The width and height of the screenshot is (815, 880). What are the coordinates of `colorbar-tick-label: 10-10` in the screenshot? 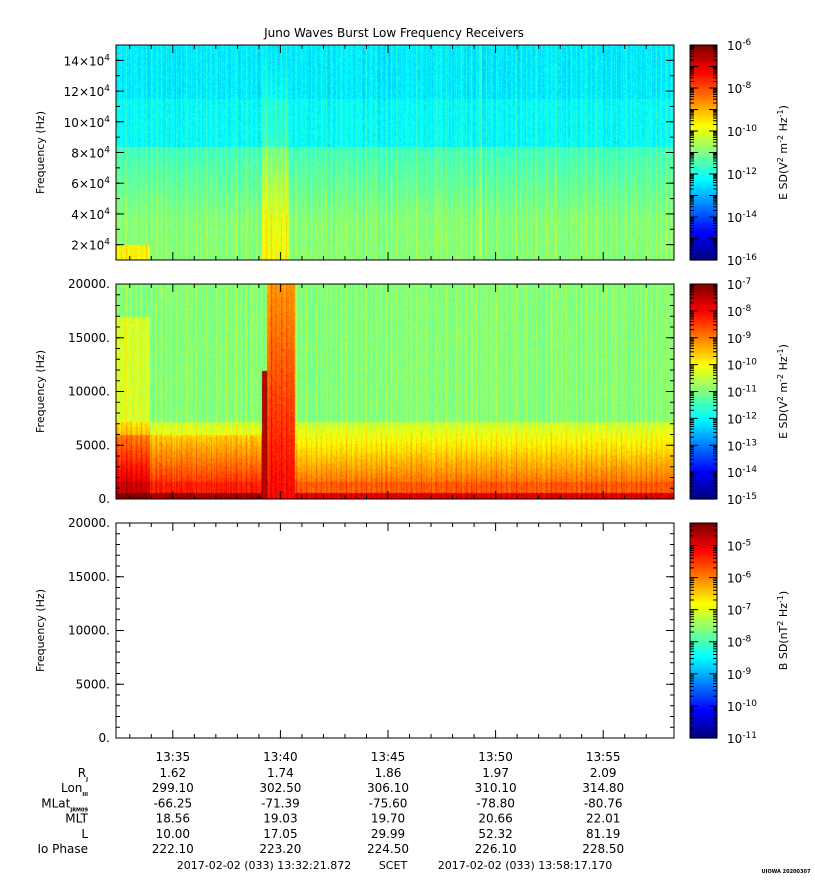 It's located at (742, 365).